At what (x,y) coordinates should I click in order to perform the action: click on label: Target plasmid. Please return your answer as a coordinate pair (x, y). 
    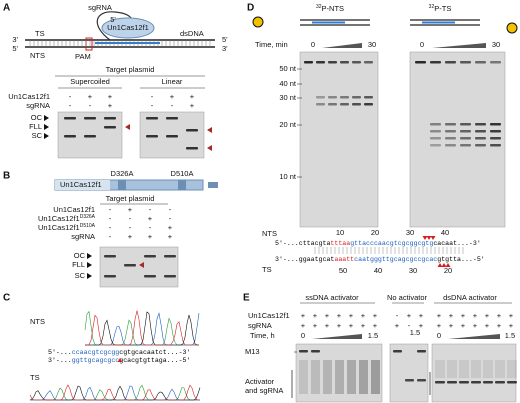
    Looking at the image, I should click on (130, 69).